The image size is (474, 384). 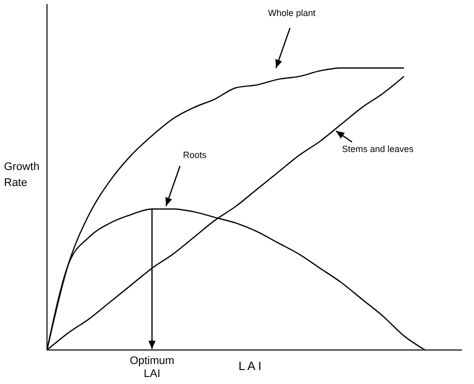 What do you see at coordinates (250, 366) in the screenshot?
I see `x-axis-title: L A I` at bounding box center [250, 366].